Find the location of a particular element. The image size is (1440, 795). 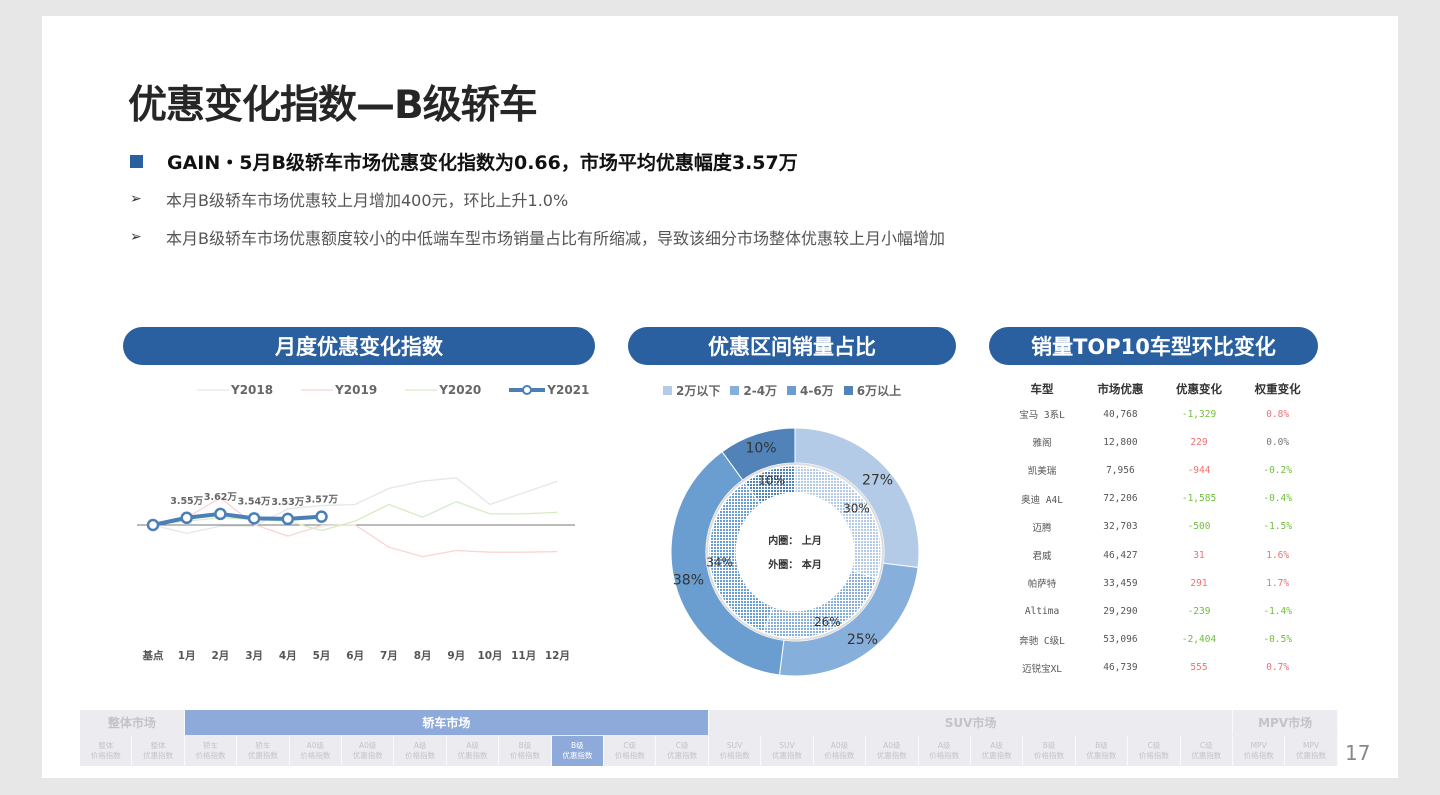

x-tick-label: 1月 is located at coordinates (187, 656).